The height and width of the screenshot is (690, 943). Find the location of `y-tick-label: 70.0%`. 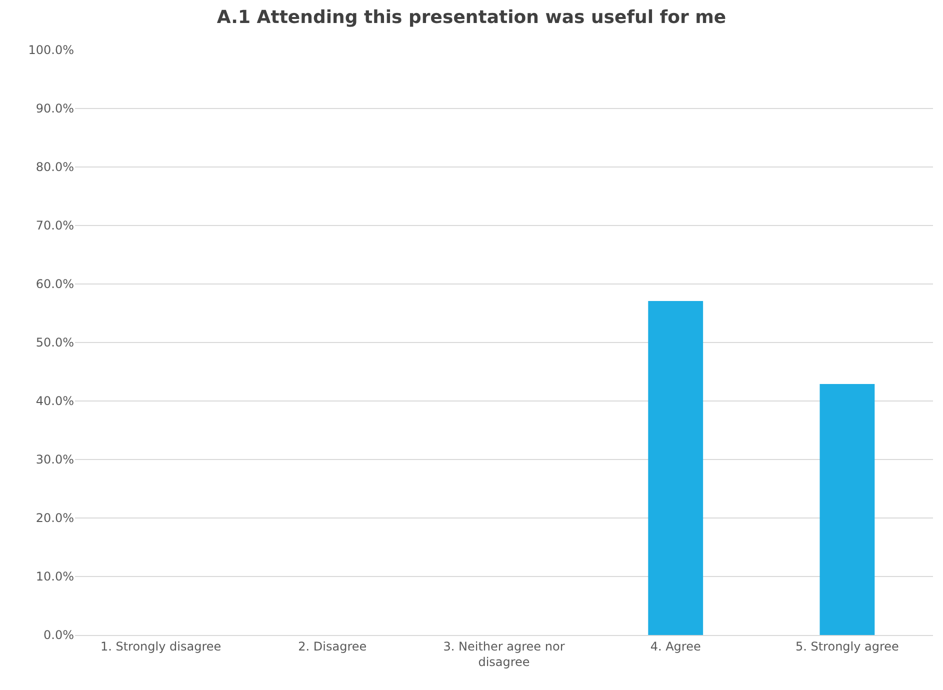

y-tick-label: 70.0% is located at coordinates (55, 225).